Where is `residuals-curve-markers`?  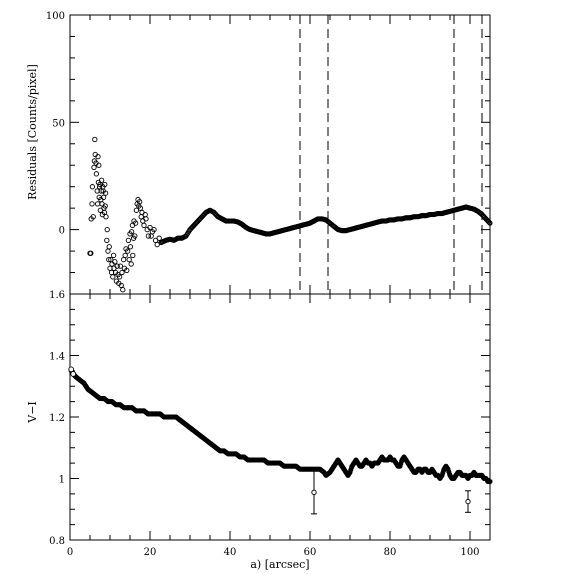
residuals-curve-markers is located at coordinates (325, 225).